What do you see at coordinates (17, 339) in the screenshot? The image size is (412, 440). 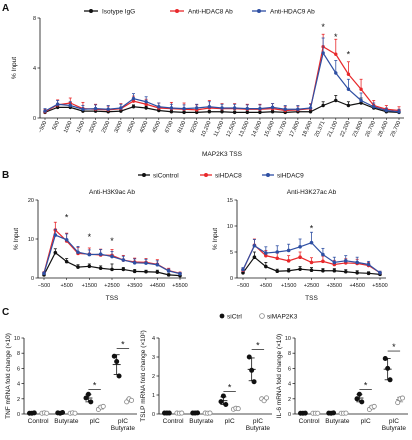 I see `y-tick-label: 10` at bounding box center [17, 339].